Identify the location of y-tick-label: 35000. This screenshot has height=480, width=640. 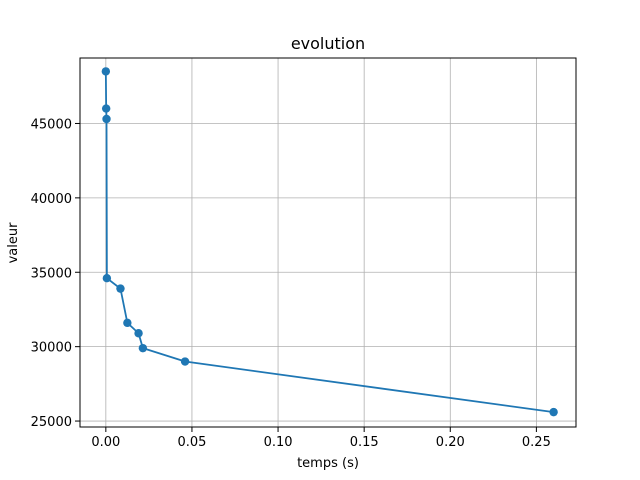
(51, 273).